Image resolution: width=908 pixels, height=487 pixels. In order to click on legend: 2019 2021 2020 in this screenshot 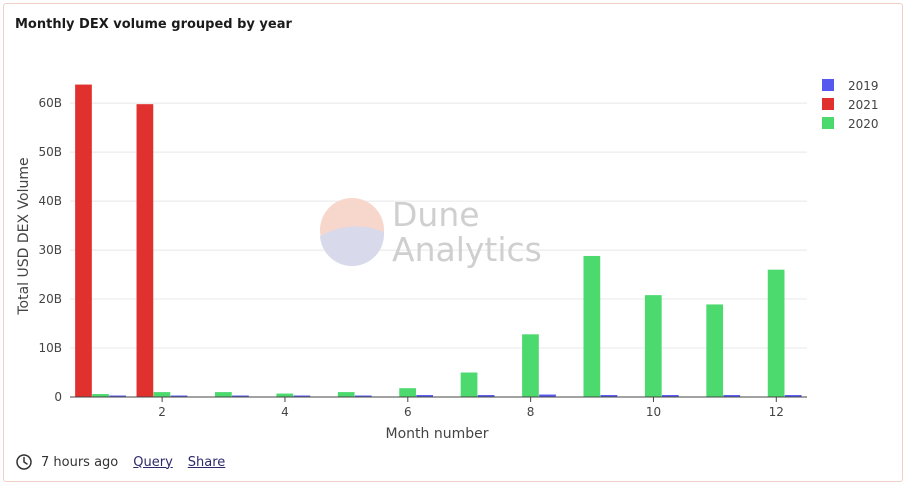, I will do `click(850, 105)`.